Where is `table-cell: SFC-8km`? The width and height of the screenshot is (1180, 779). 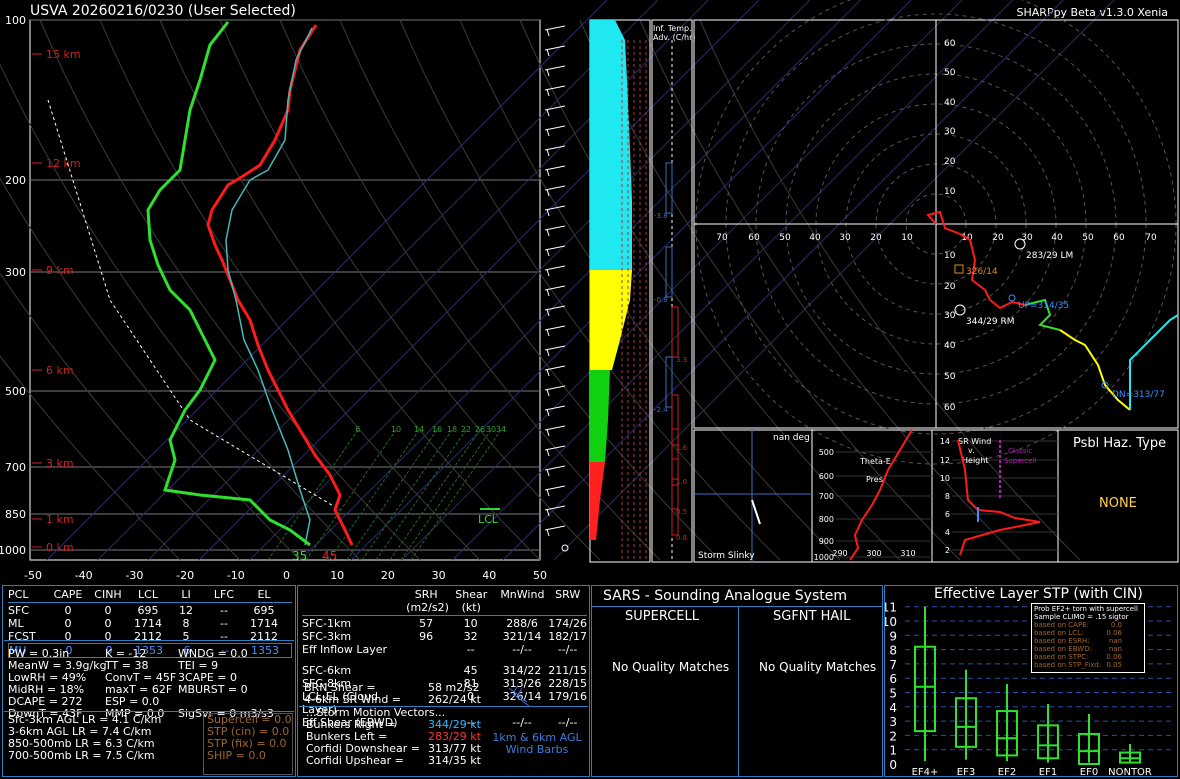
table-cell: SFC-8km is located at coordinates (327, 683).